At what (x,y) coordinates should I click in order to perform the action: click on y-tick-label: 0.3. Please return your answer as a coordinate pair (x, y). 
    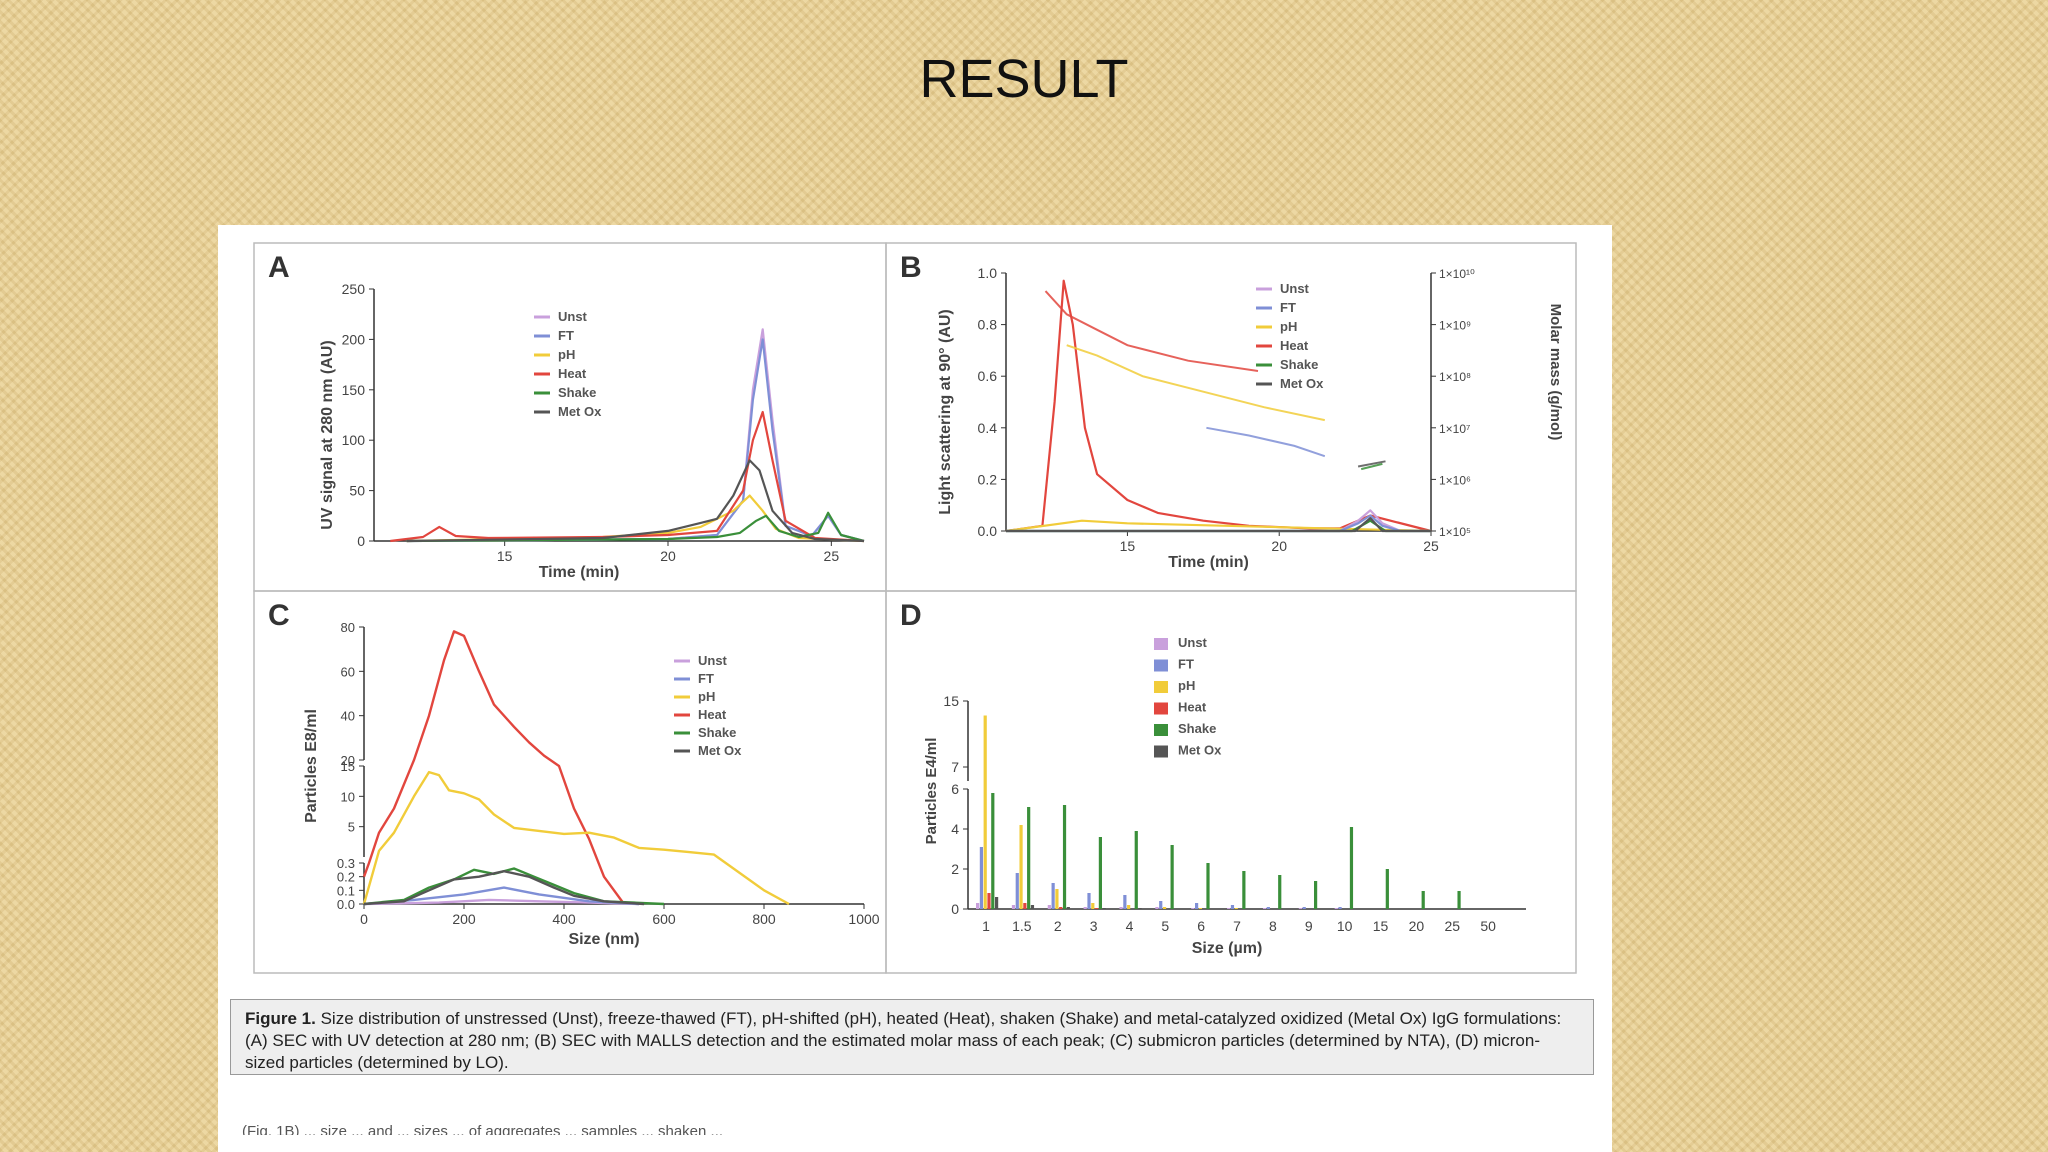
    Looking at the image, I should click on (346, 863).